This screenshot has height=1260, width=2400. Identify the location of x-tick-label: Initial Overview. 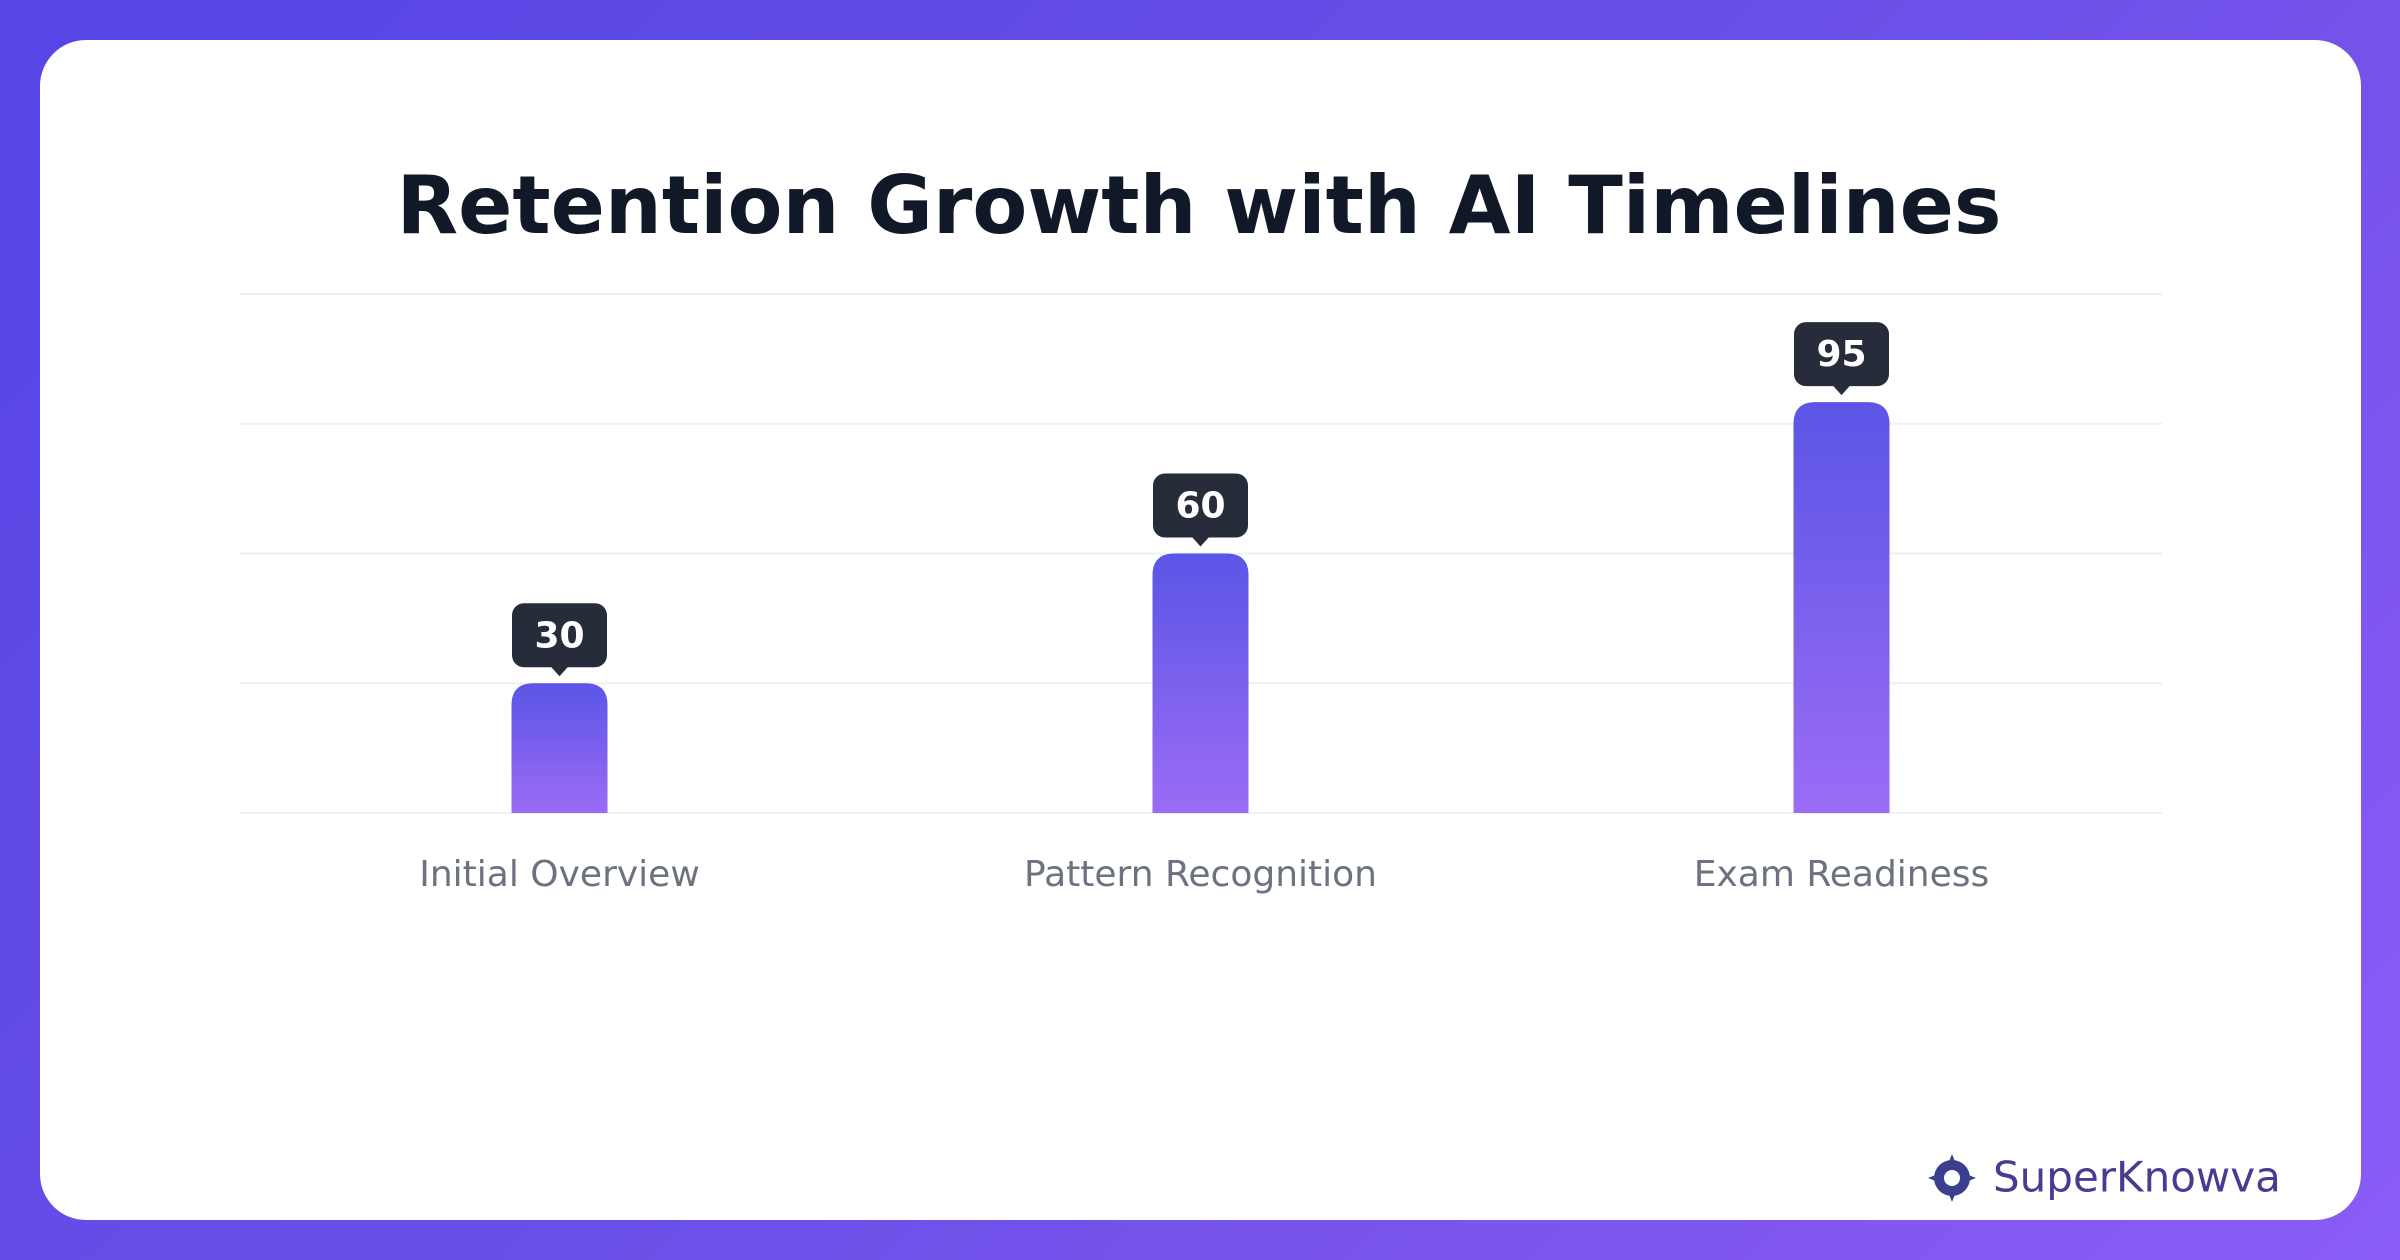
(559, 874).